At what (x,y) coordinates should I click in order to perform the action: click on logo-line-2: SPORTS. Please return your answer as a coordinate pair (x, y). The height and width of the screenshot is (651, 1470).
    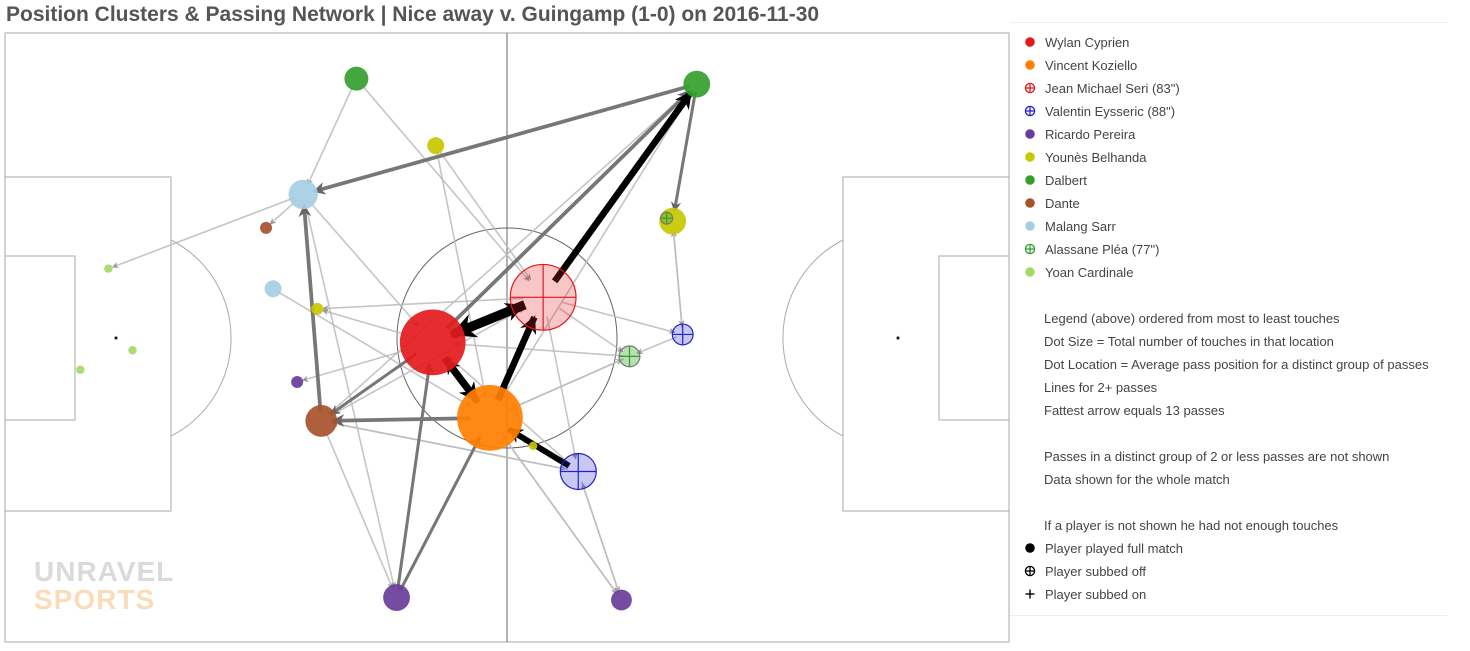
    Looking at the image, I should click on (95, 599).